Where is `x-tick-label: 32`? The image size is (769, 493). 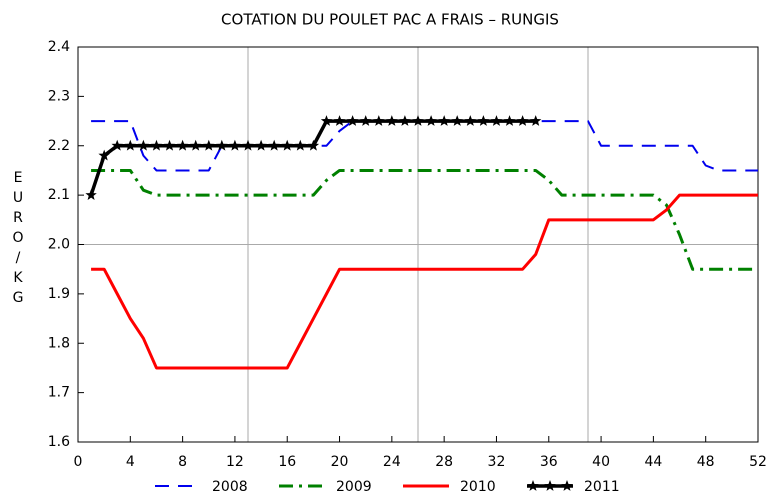 x-tick-label: 32 is located at coordinates (497, 462).